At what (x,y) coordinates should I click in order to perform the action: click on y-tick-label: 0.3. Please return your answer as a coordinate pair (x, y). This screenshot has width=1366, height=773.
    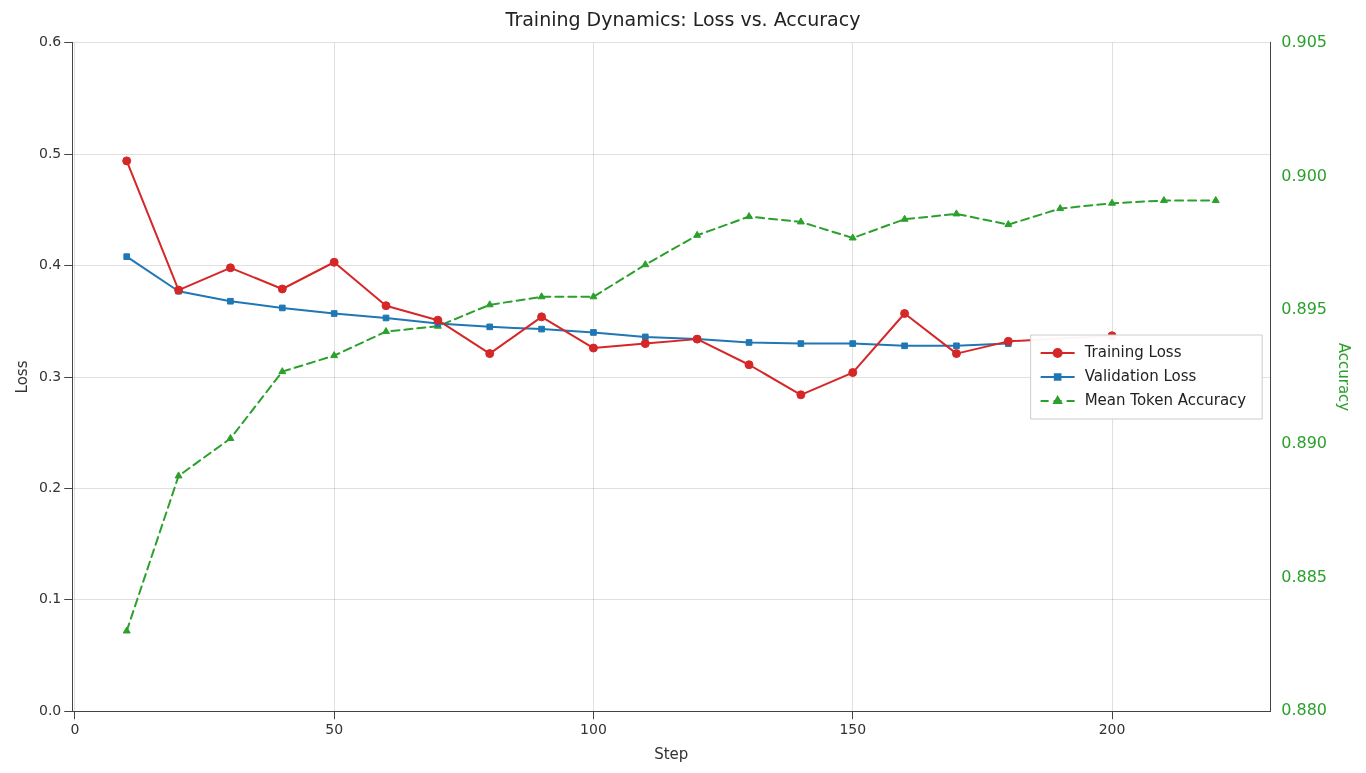
    Looking at the image, I should click on (50, 375).